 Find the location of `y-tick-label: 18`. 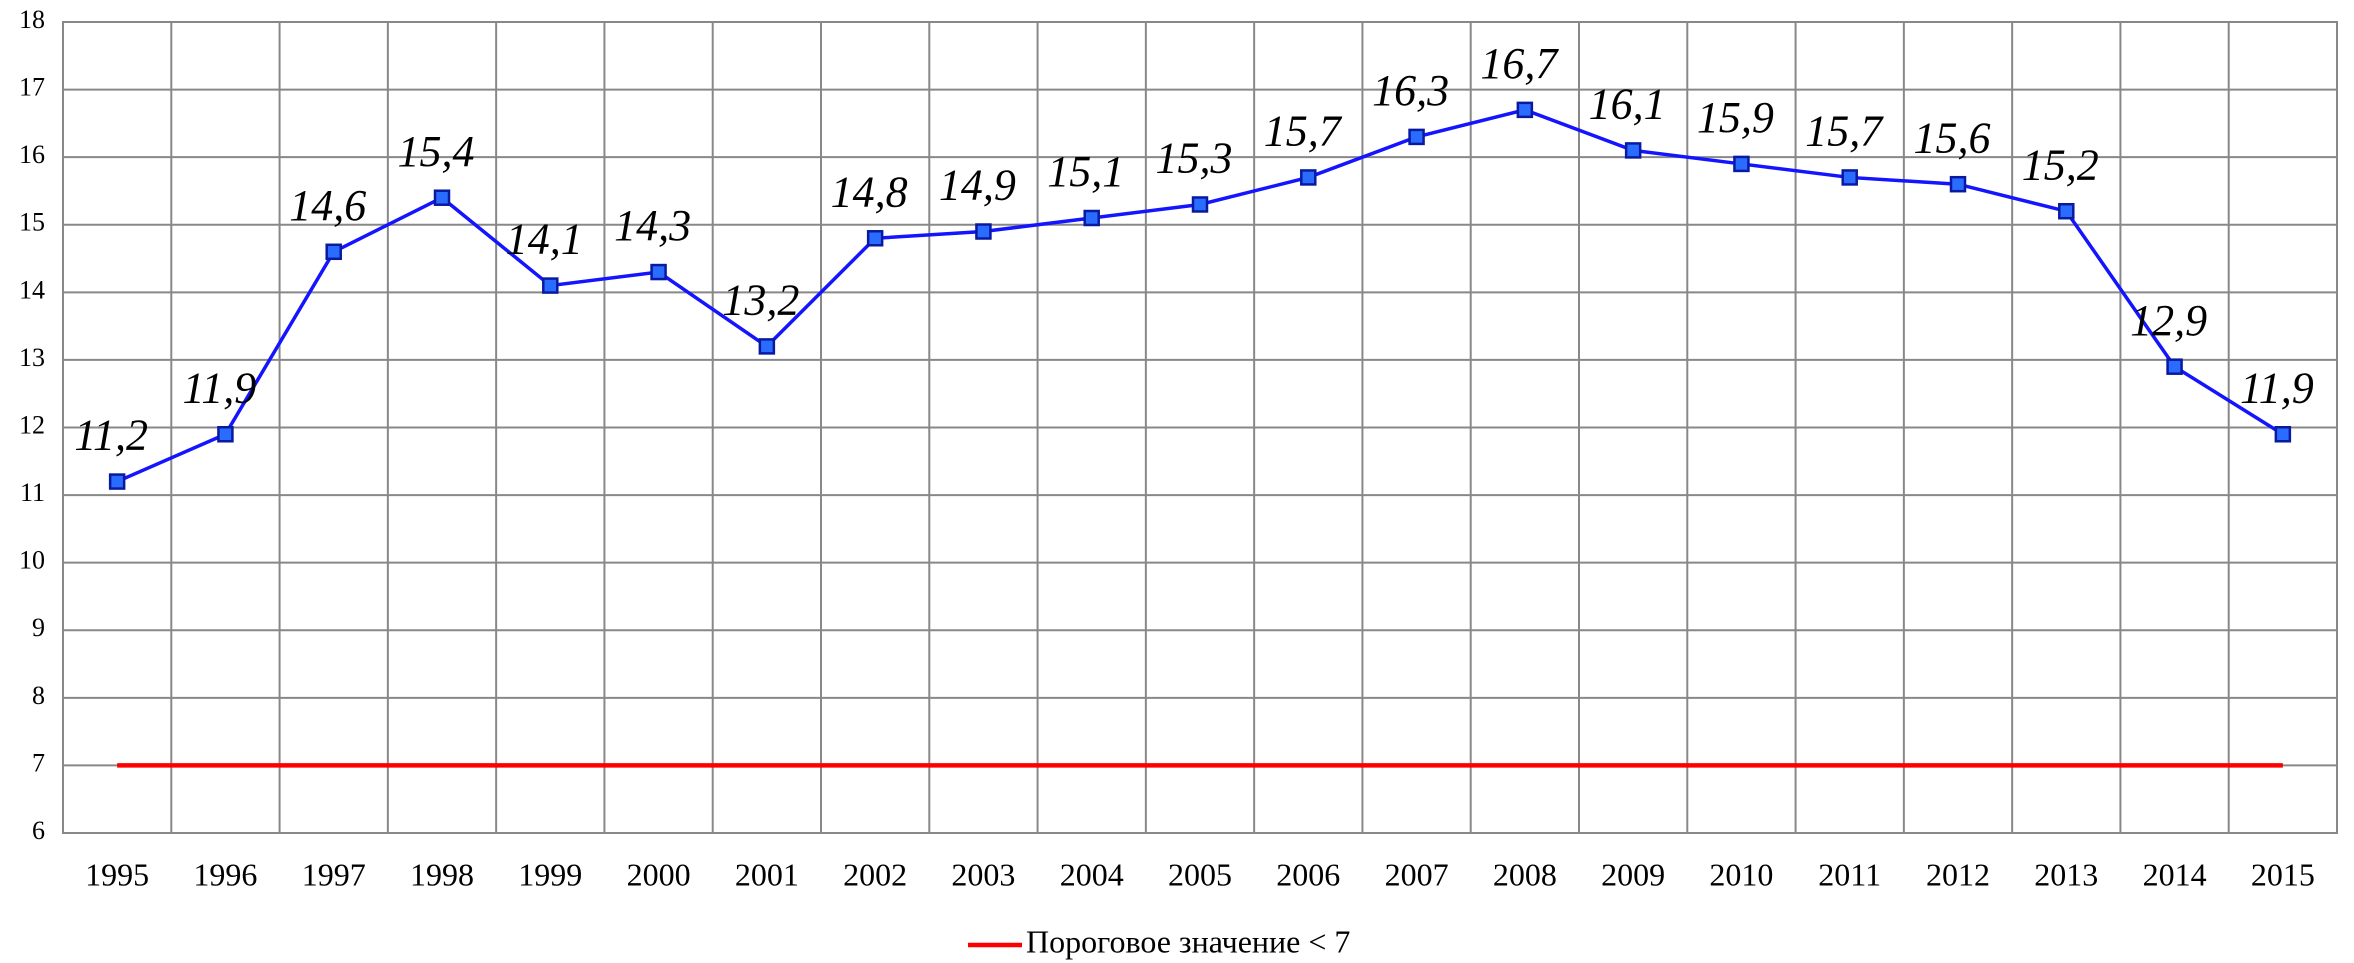

y-tick-label: 18 is located at coordinates (32, 19).